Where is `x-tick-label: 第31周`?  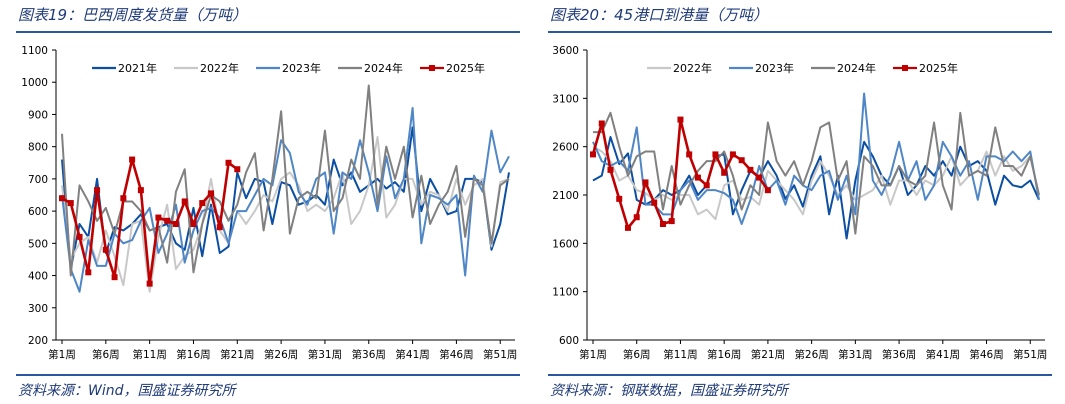
x-tick-label: 第31周 is located at coordinates (855, 354).